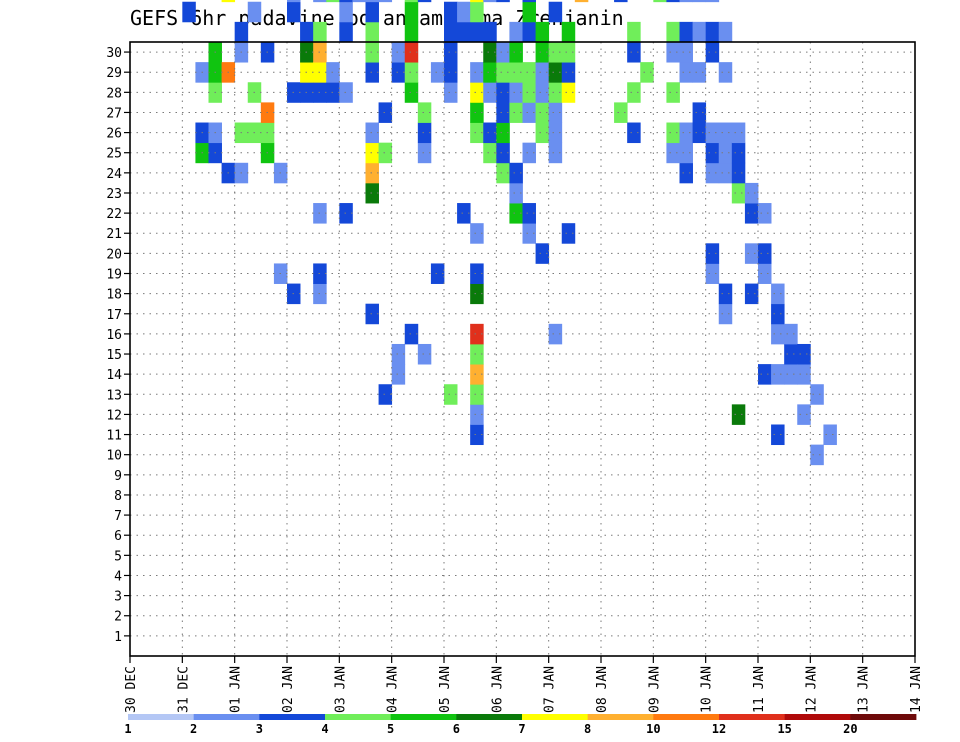 The image size is (960, 742). What do you see at coordinates (114, 154) in the screenshot?
I see `y-tick-label-25: 25` at bounding box center [114, 154].